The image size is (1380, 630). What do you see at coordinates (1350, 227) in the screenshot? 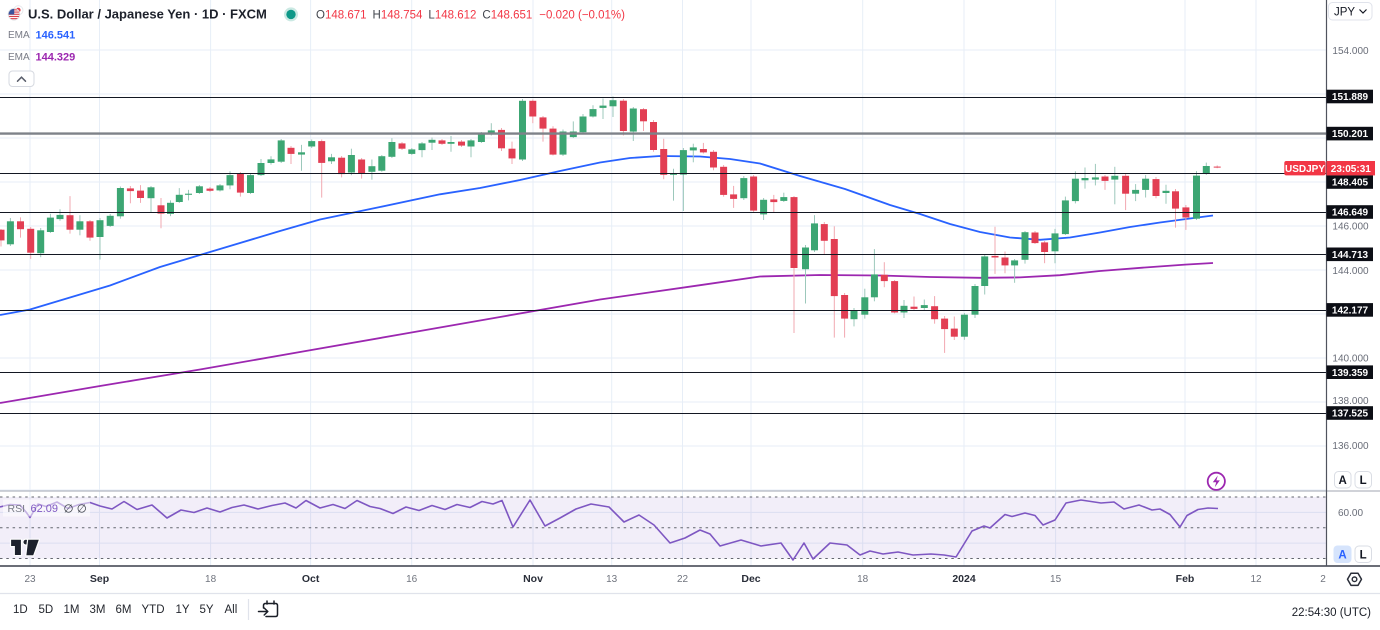
I see `svg-text: 146.000` at bounding box center [1350, 227].